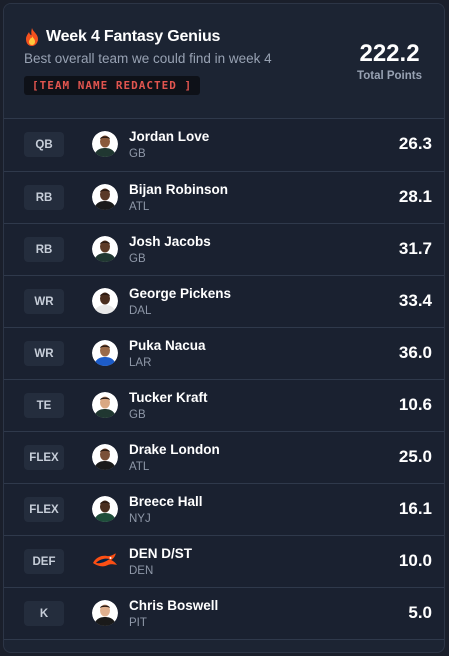 The height and width of the screenshot is (656, 449). What do you see at coordinates (224, 302) in the screenshot?
I see `roster-row: WR George Pickens DAL 33.4` at bounding box center [224, 302].